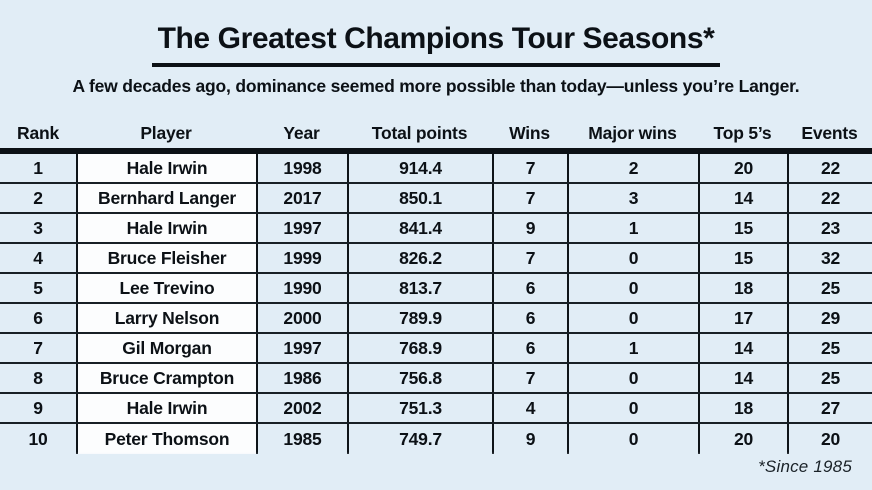 This screenshot has width=872, height=490. Describe the element at coordinates (419, 168) in the screenshot. I see `cell-total-points: 914.4` at that location.